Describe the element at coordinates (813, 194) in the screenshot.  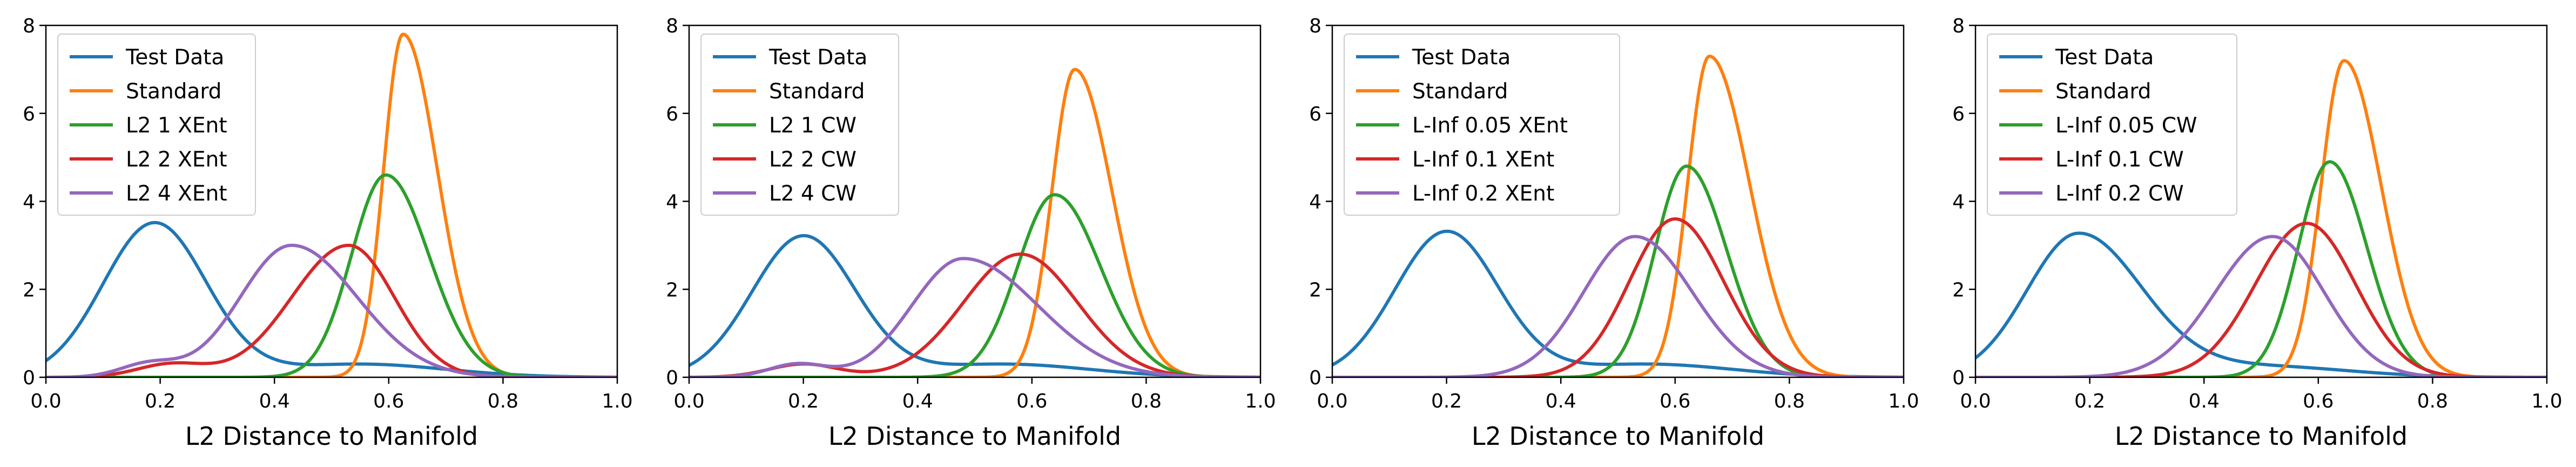
I see `legend-label: L2 4 CW` at that location.